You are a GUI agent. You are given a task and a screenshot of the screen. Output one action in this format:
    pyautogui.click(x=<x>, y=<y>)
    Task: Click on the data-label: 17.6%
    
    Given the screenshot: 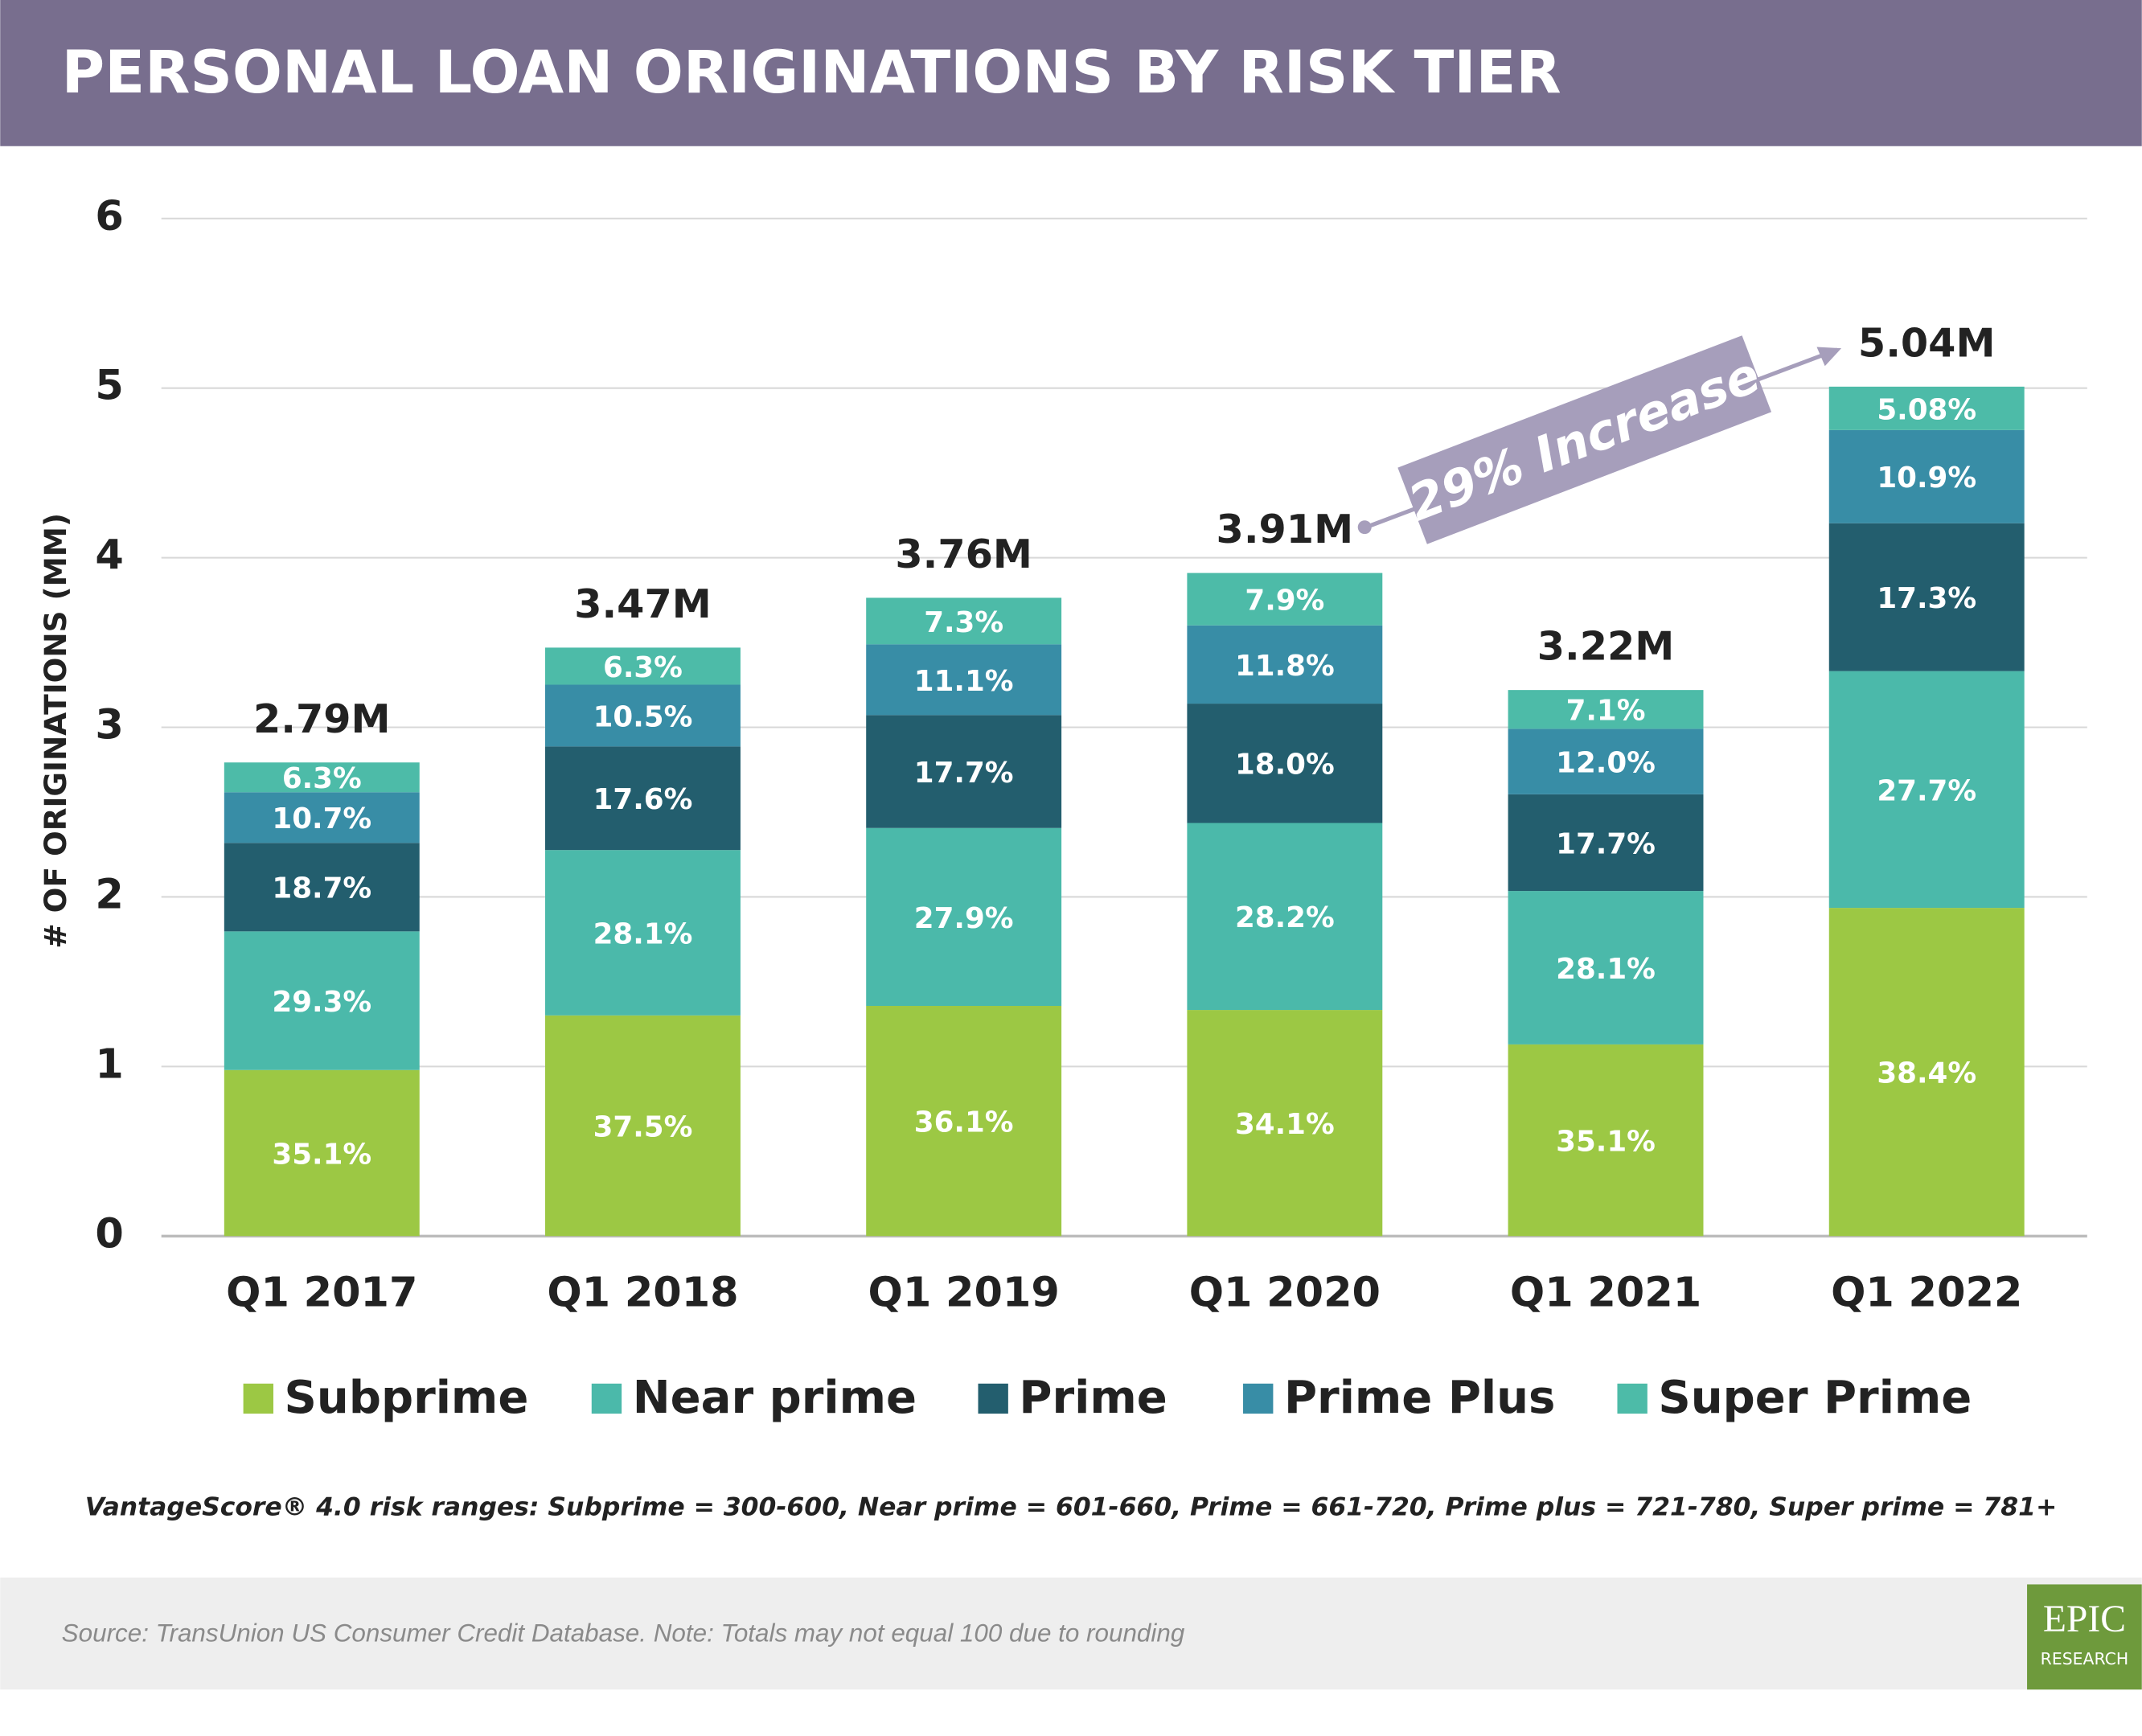 What is the action you would take?
    pyautogui.click(x=643, y=799)
    